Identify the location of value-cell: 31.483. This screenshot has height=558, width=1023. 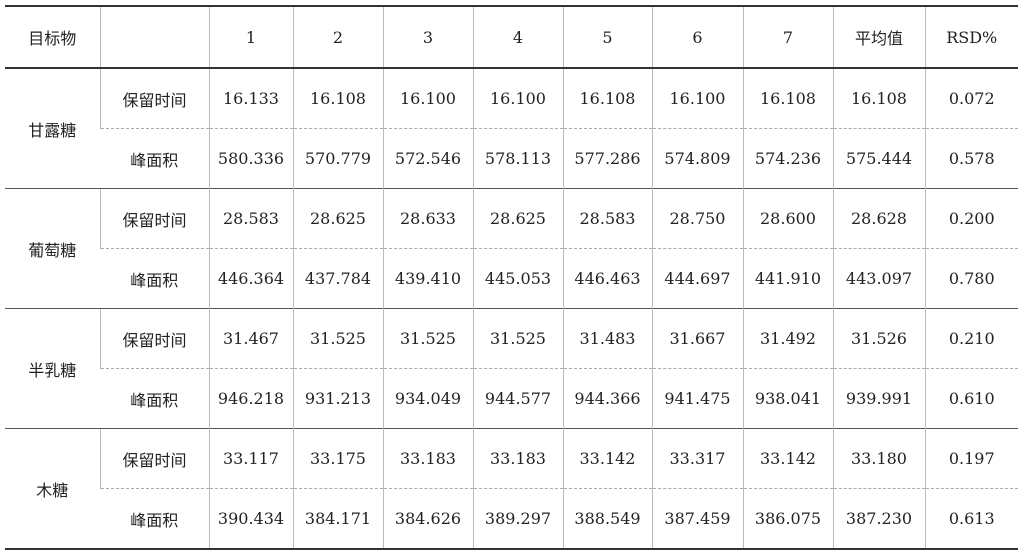
(607, 338).